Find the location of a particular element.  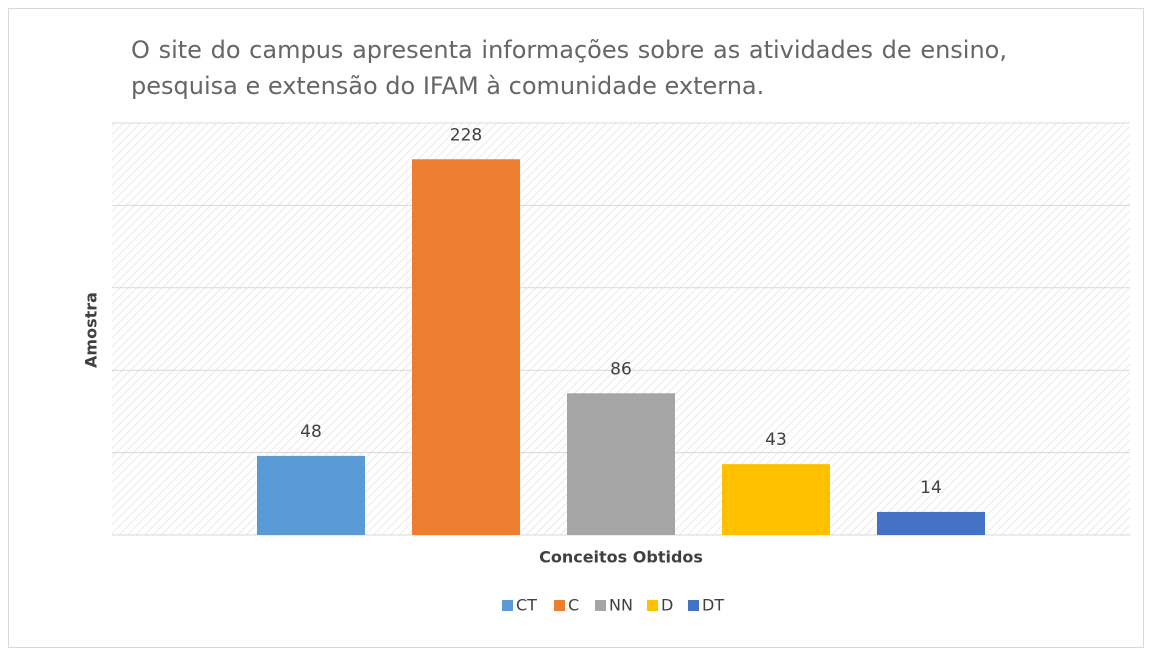

legend-label: CT is located at coordinates (526, 605).